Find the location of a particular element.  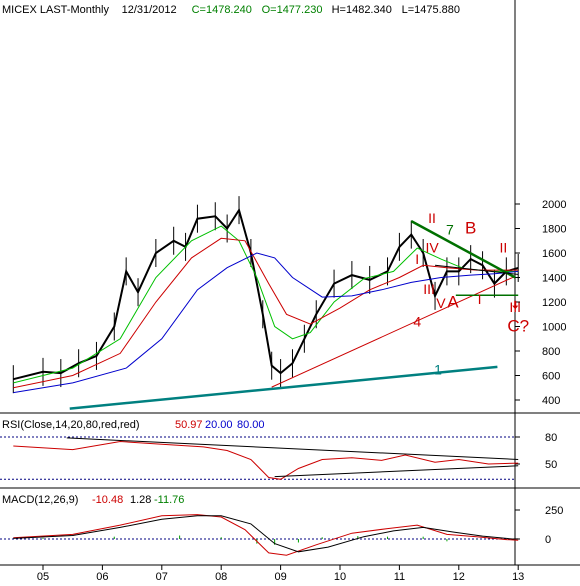

wave-label: 7 is located at coordinates (450, 230).